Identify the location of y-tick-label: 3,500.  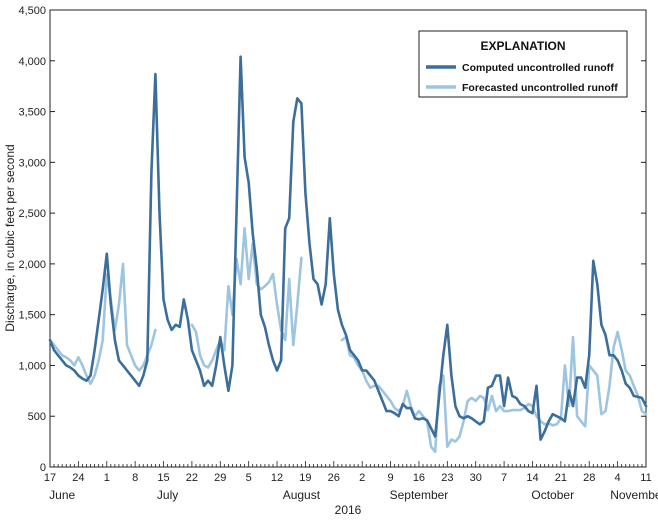
(32, 113).